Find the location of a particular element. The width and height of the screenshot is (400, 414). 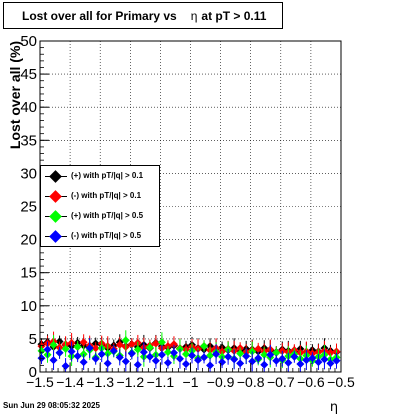

y-tick-label: 20 is located at coordinates (28, 240).